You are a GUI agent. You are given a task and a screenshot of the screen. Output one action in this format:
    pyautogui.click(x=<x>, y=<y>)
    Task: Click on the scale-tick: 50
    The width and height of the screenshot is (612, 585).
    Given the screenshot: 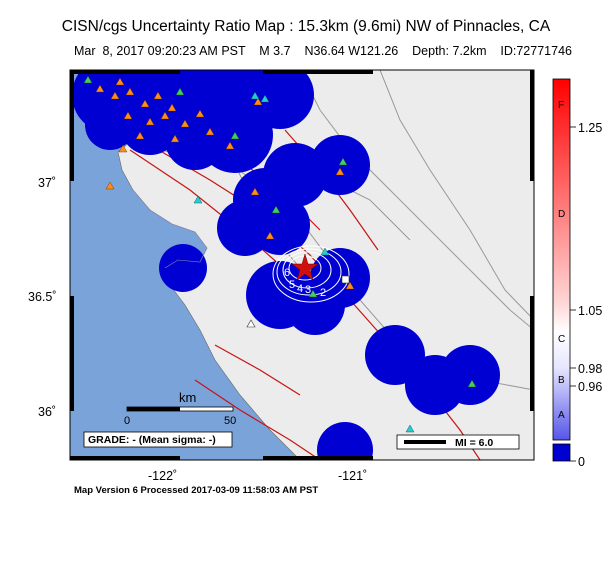 What is the action you would take?
    pyautogui.click(x=230, y=421)
    